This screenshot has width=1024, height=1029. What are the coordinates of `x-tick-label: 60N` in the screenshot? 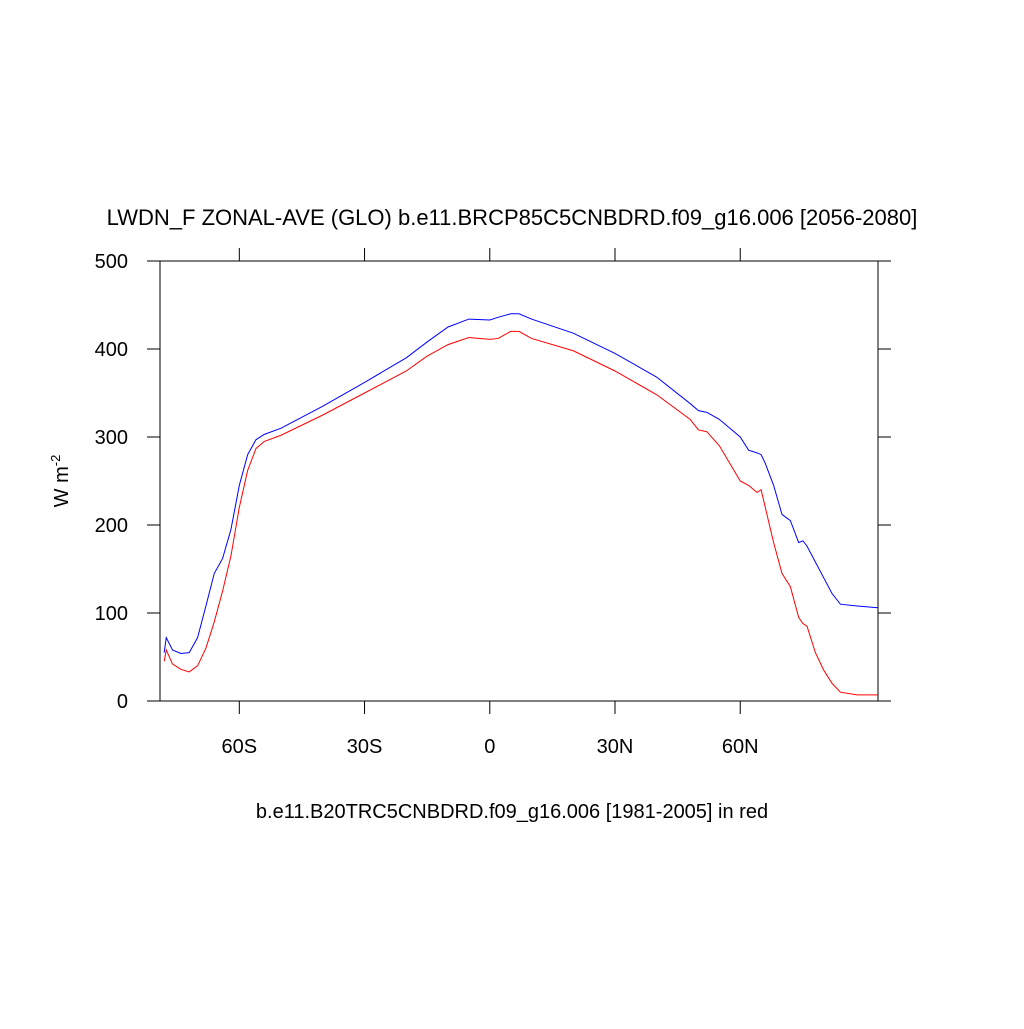 It's located at (740, 747).